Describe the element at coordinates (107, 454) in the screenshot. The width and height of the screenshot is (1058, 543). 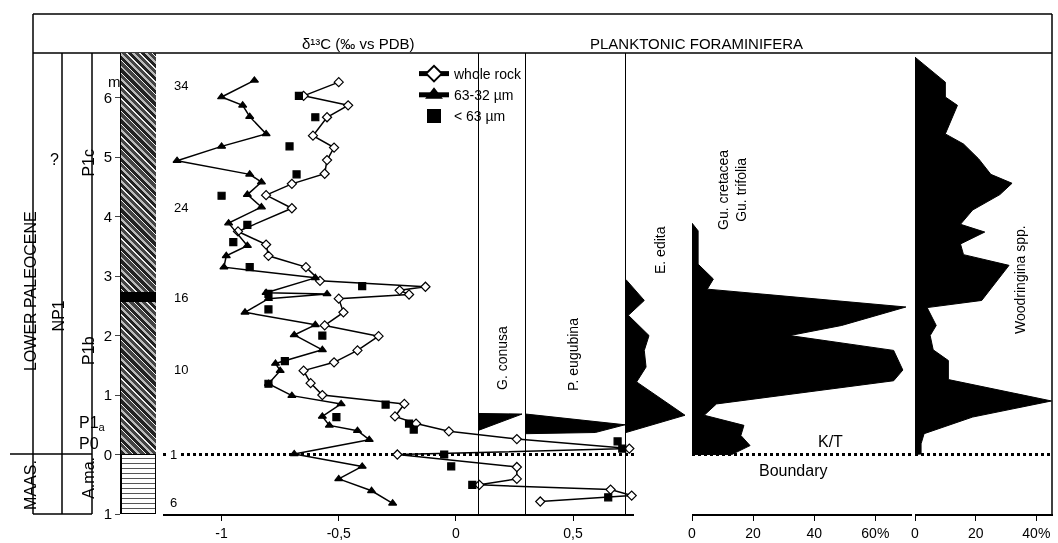
I see `y-tick-label: 0` at that location.